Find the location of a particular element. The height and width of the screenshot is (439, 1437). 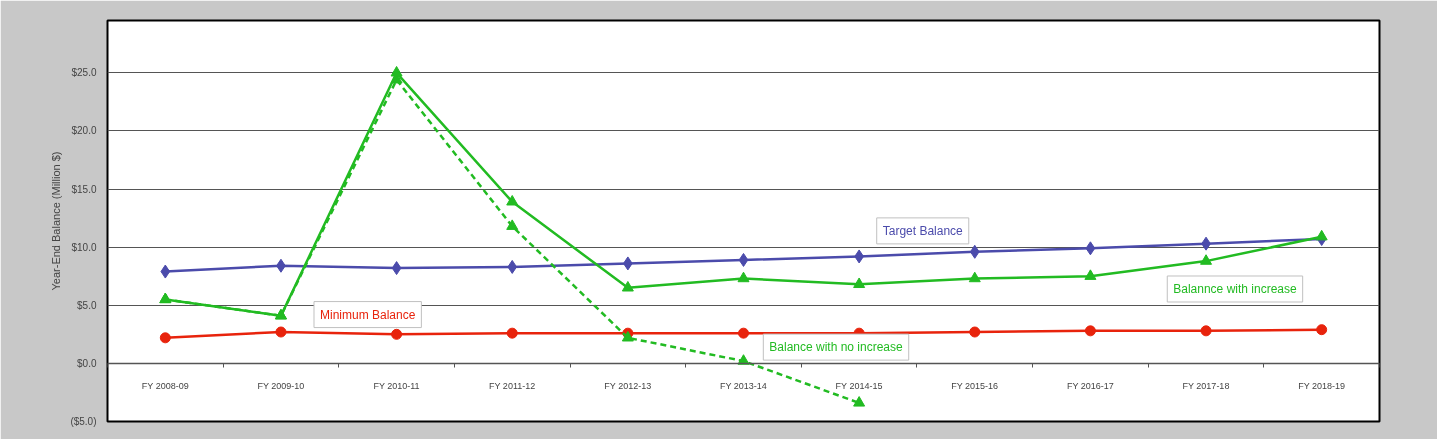

x-tick-label: FY 2014-15 is located at coordinates (859, 386).